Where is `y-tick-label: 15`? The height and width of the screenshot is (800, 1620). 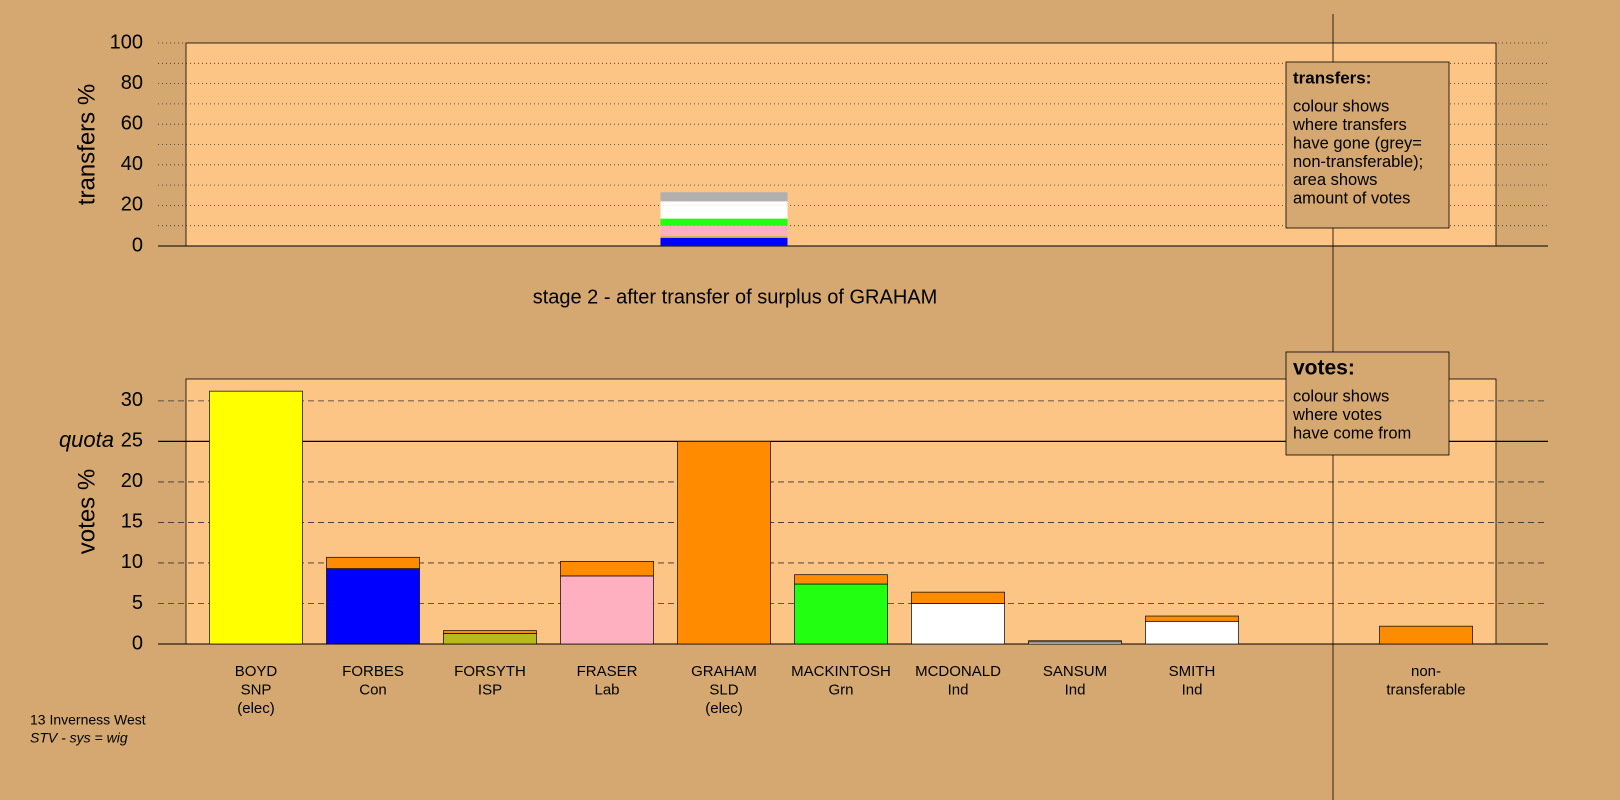
y-tick-label: 15 is located at coordinates (132, 522).